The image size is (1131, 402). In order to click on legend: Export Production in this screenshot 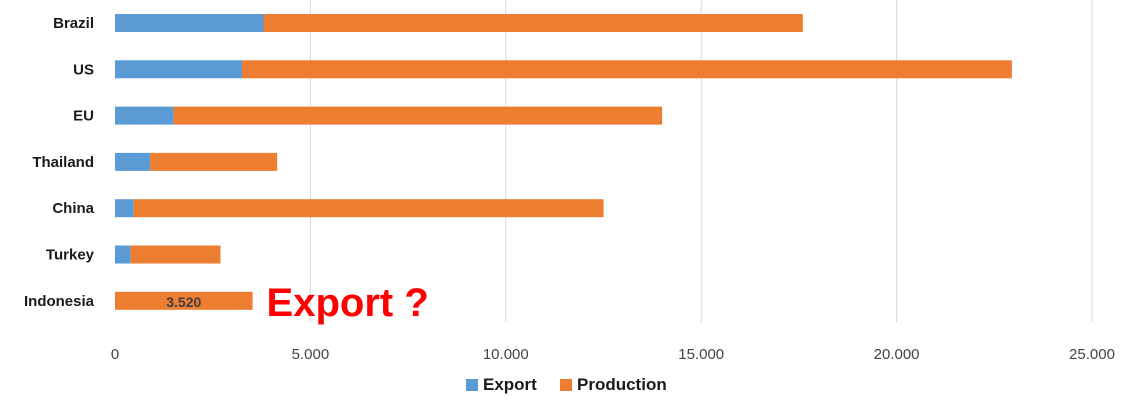, I will do `click(566, 384)`.